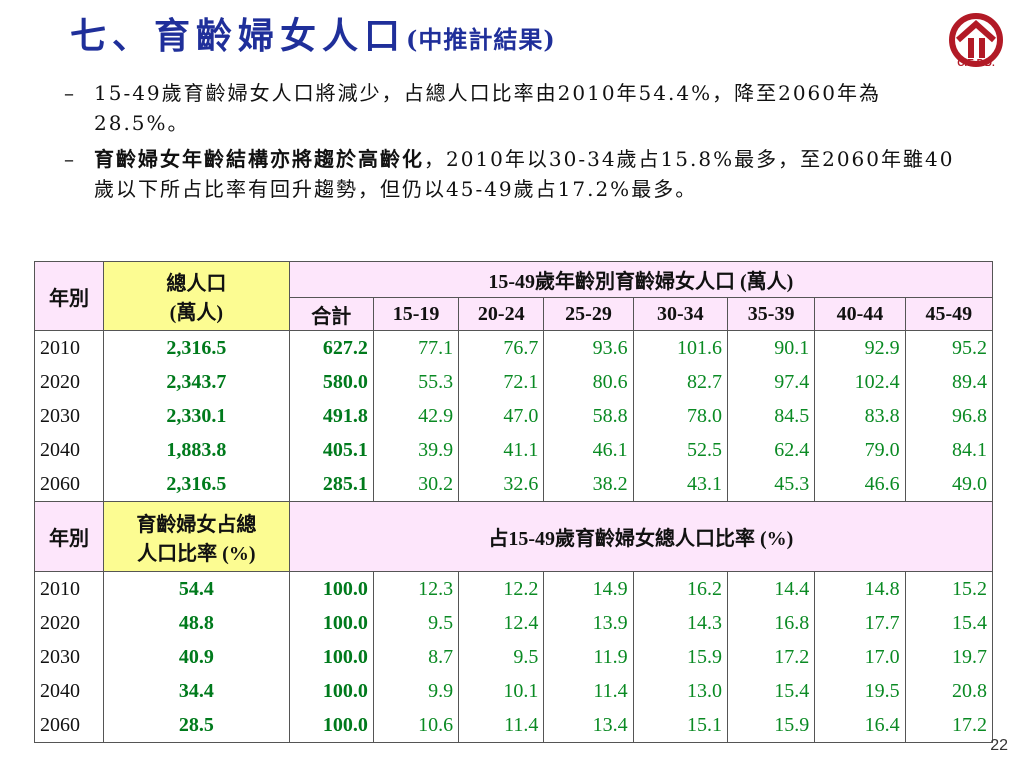 The height and width of the screenshot is (768, 1024). What do you see at coordinates (60, 450) in the screenshot?
I see `cell-value: 2040` at bounding box center [60, 450].